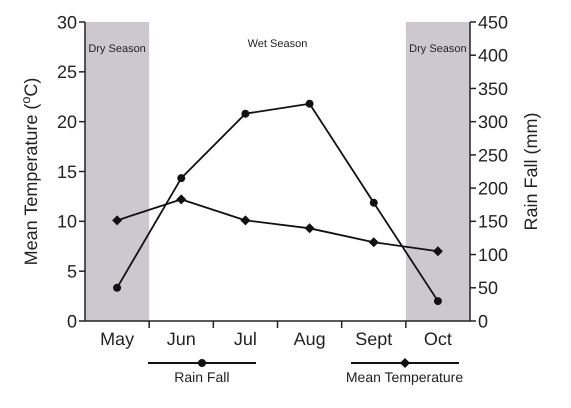  What do you see at coordinates (493, 122) in the screenshot?
I see `y2-tick-label: 300` at bounding box center [493, 122].